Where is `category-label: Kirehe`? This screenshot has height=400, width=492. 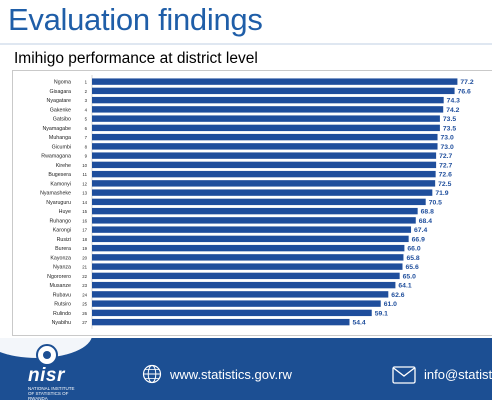
category-label: Kirehe is located at coordinates (63, 166).